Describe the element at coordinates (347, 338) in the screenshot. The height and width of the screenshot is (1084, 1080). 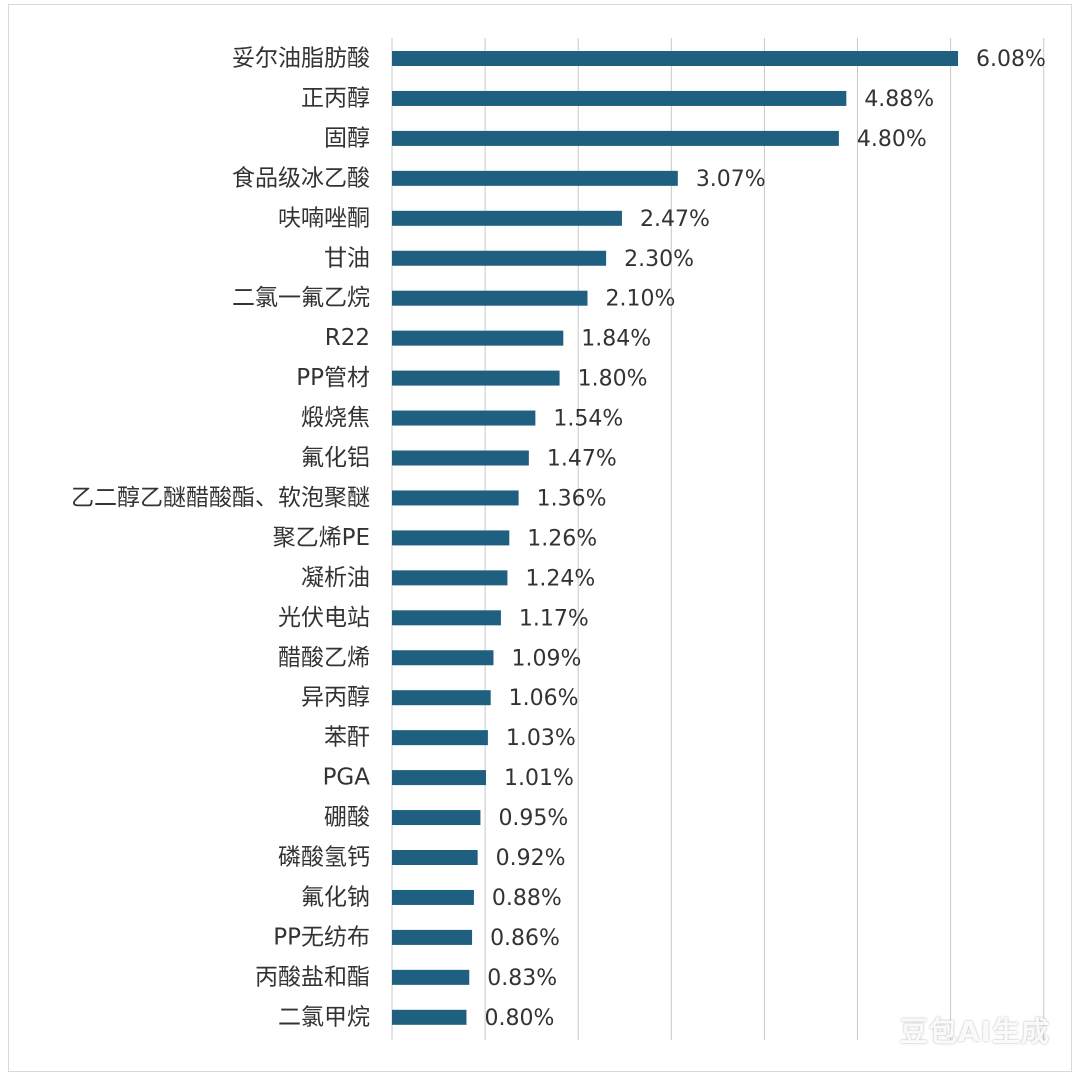
I see `category-label: R22` at that location.